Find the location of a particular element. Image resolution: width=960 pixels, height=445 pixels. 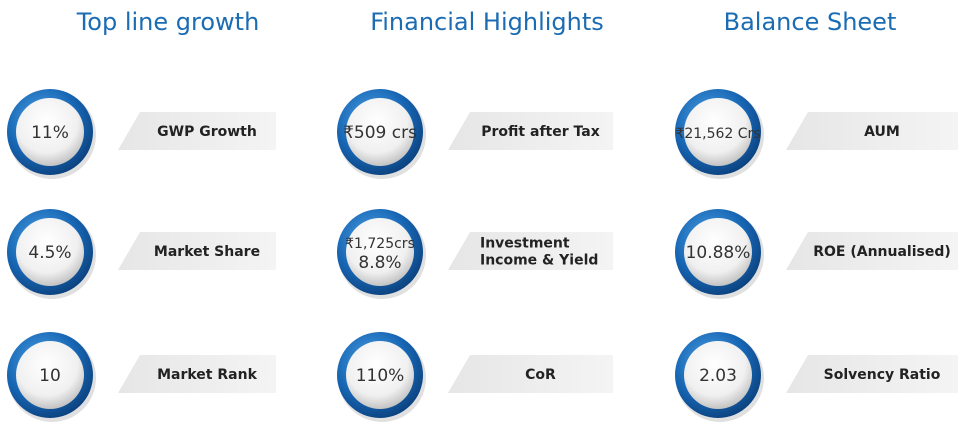

metric-value: 11% is located at coordinates (50, 133).